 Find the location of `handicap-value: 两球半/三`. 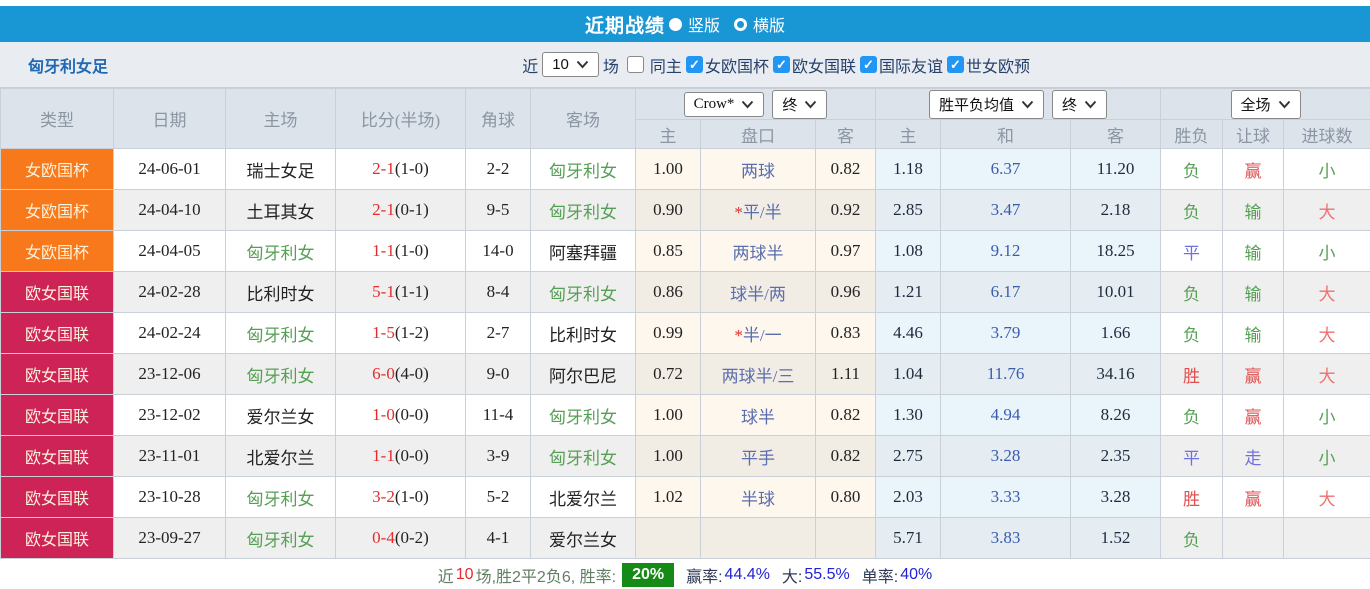

handicap-value: 两球半/三 is located at coordinates (758, 376).